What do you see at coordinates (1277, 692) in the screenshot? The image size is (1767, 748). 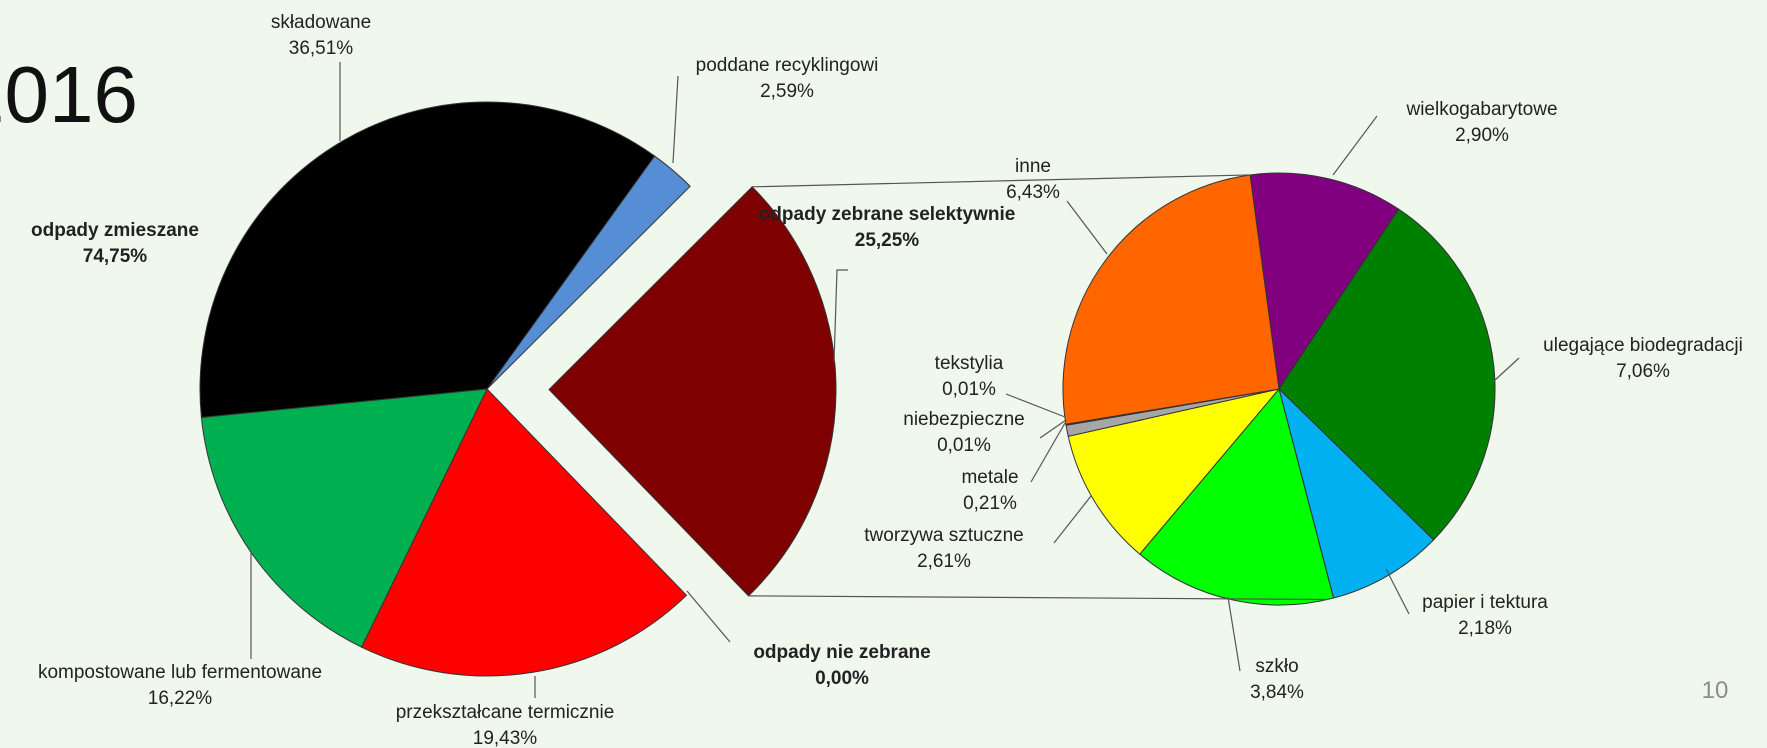 I see `slice-value-label: 3,84%` at bounding box center [1277, 692].